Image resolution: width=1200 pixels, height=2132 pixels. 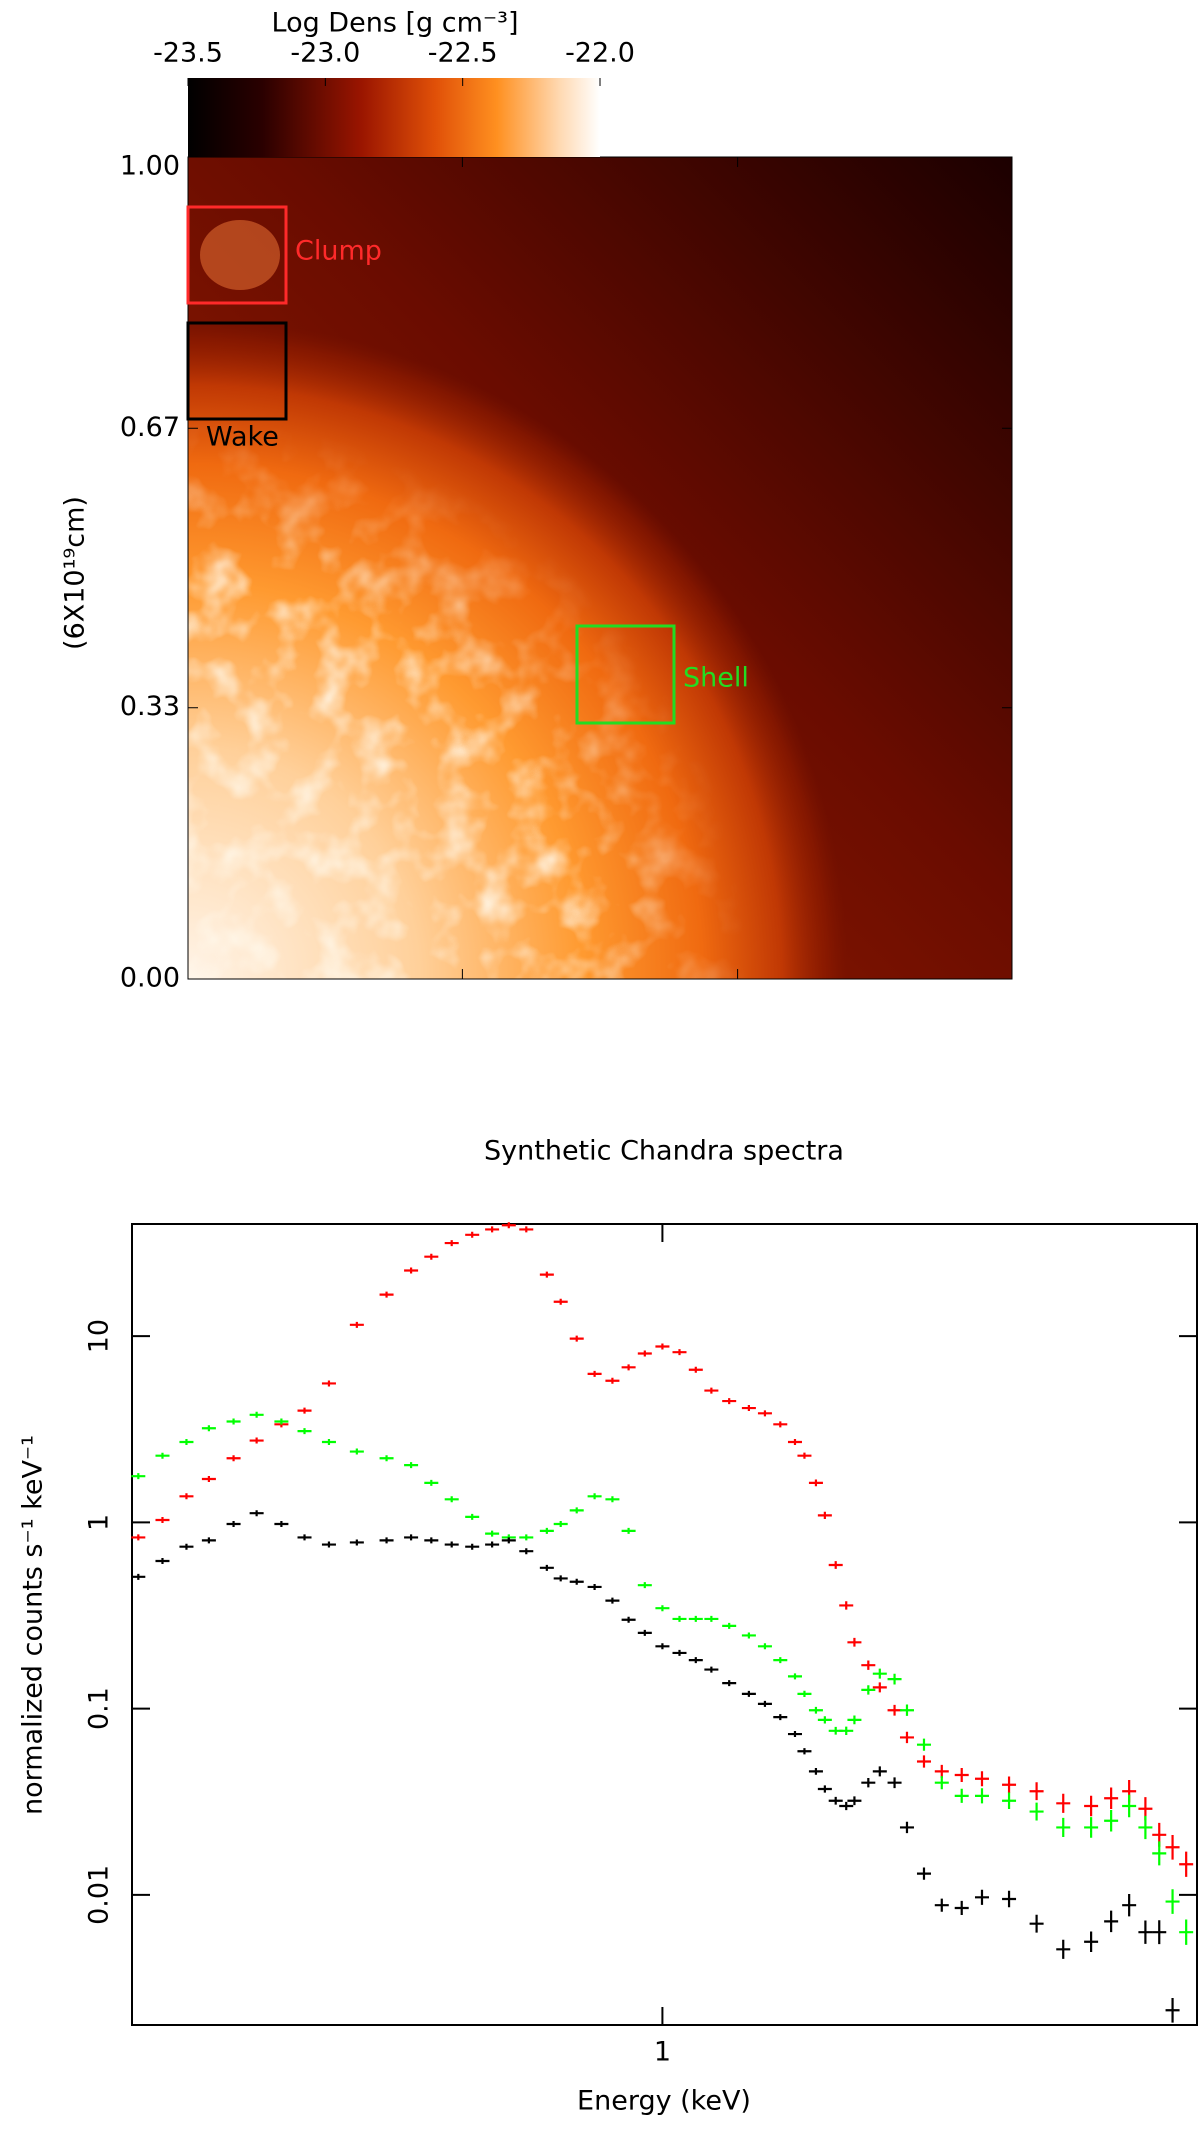 What do you see at coordinates (99, 1708) in the screenshot?
I see `y-tick-label: 0.1` at bounding box center [99, 1708].